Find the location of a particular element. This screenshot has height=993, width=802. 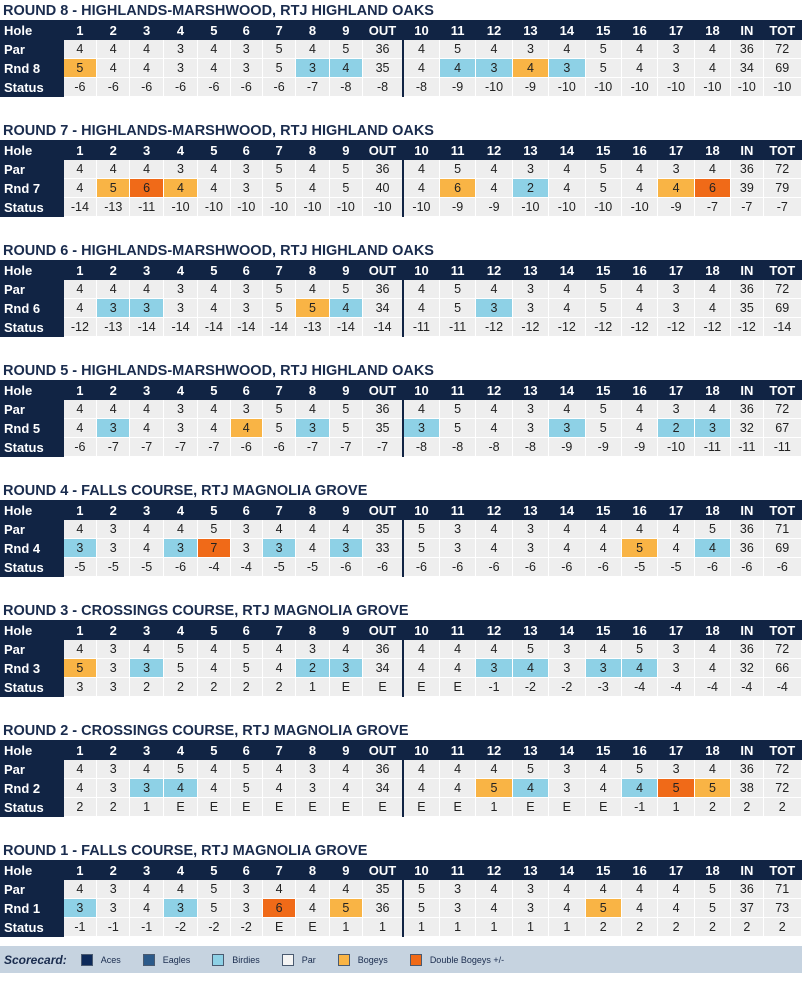

score-cell: 9 is located at coordinates (346, 870).